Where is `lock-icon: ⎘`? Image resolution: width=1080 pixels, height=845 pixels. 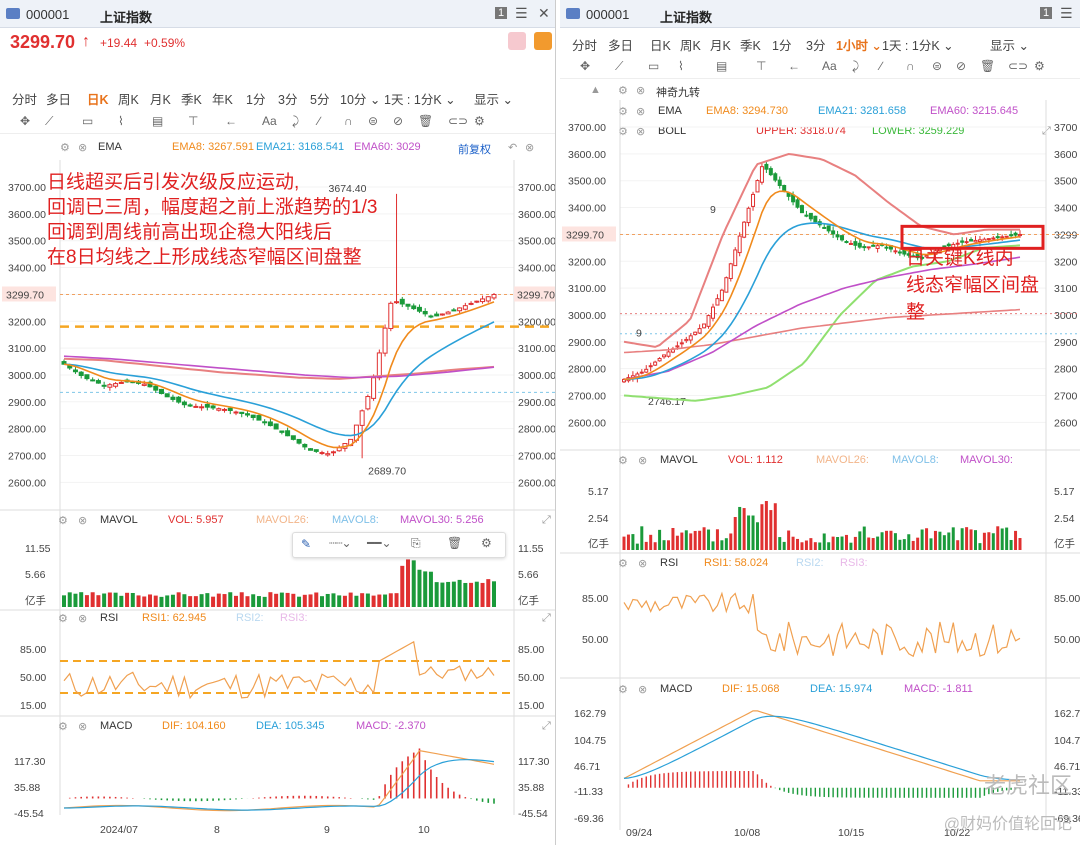
lock-icon: ⎘ is located at coordinates (416, 543).